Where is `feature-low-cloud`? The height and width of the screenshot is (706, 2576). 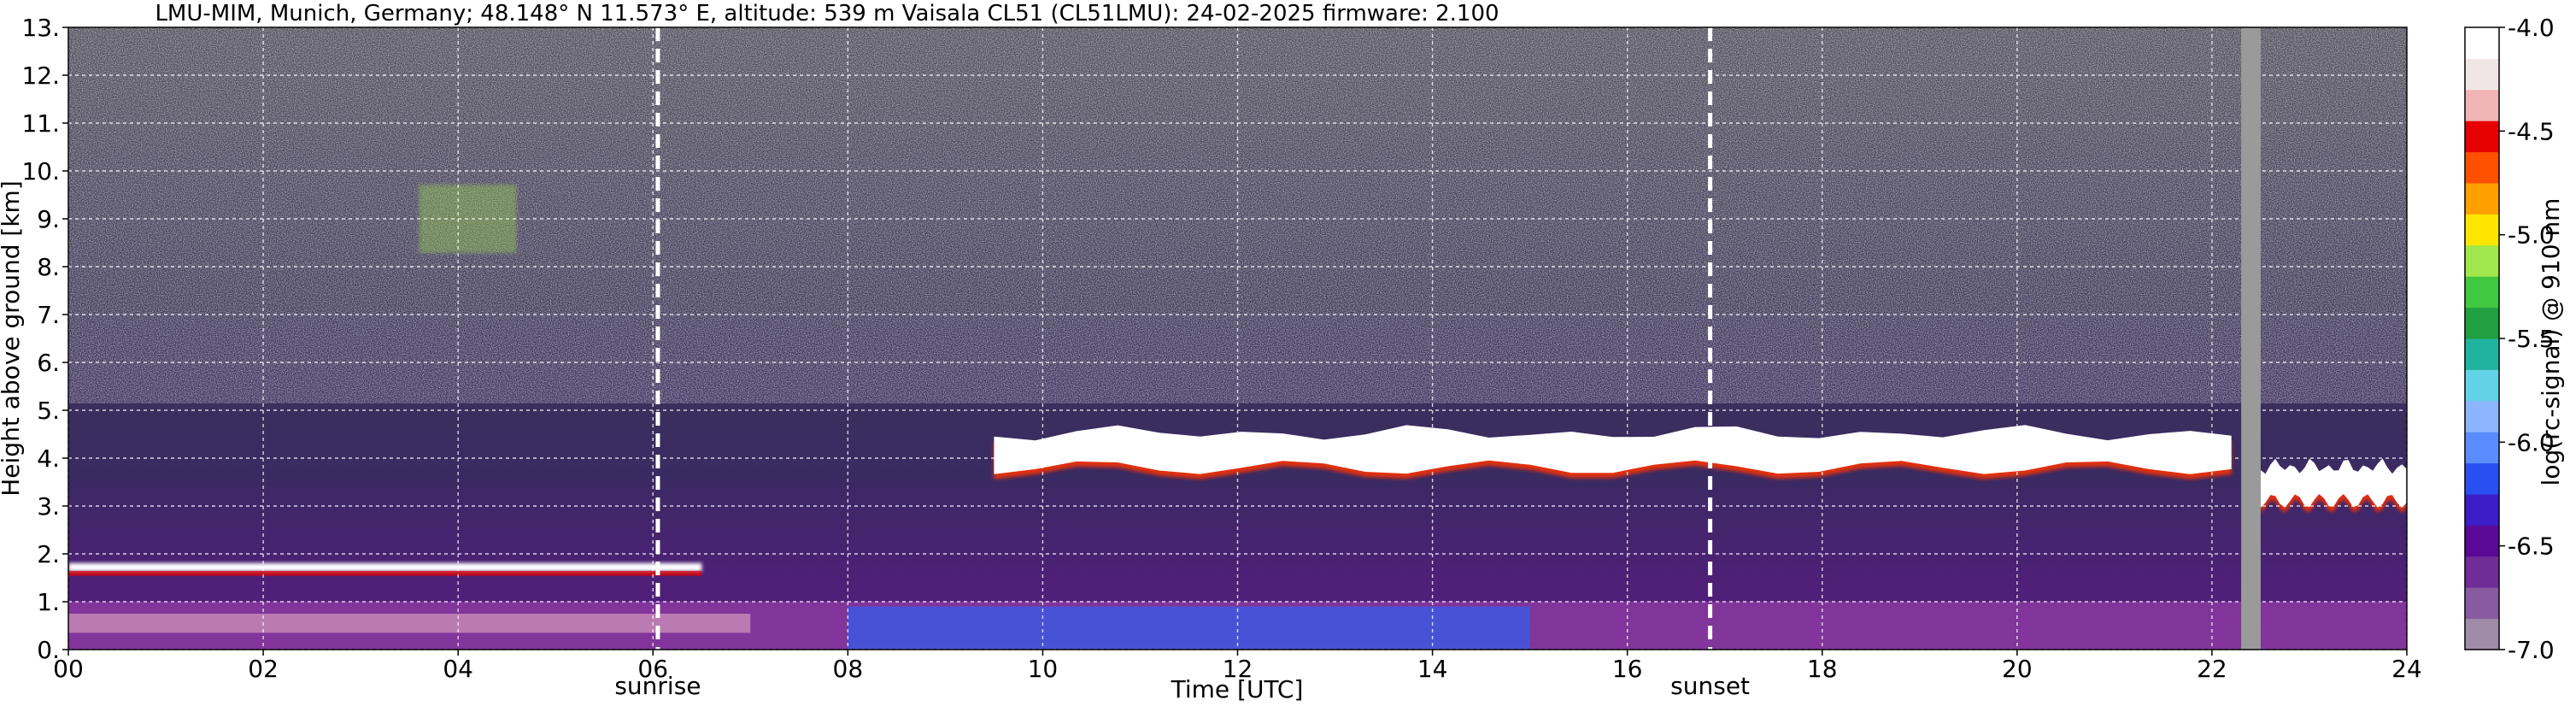 feature-low-cloud is located at coordinates (385, 567).